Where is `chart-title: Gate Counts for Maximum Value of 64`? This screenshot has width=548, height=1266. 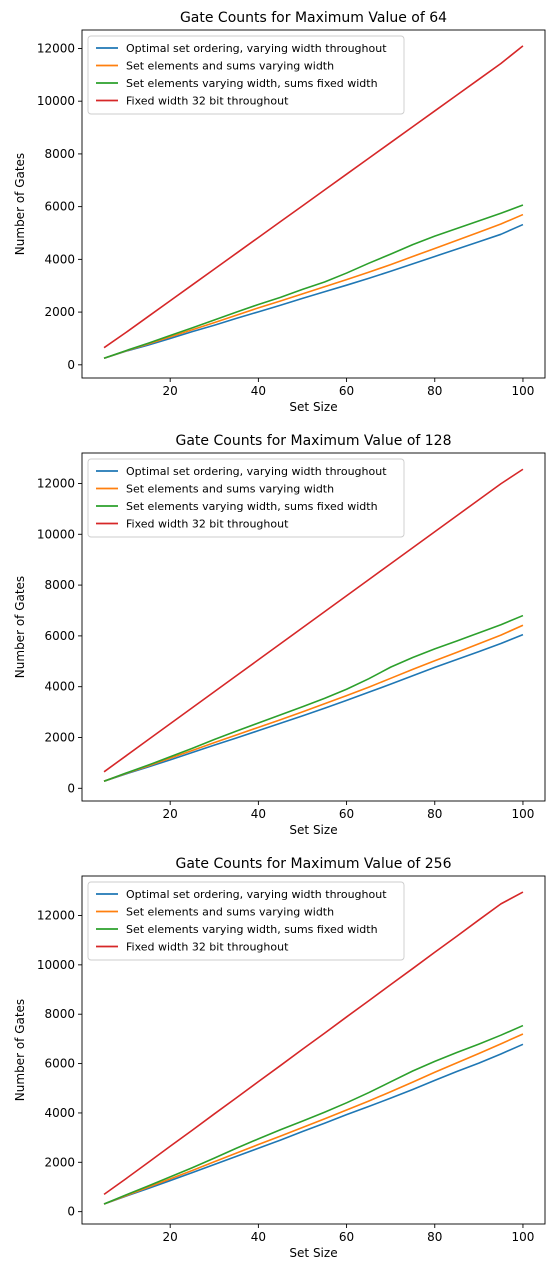 chart-title: Gate Counts for Maximum Value of 64 is located at coordinates (313, 18).